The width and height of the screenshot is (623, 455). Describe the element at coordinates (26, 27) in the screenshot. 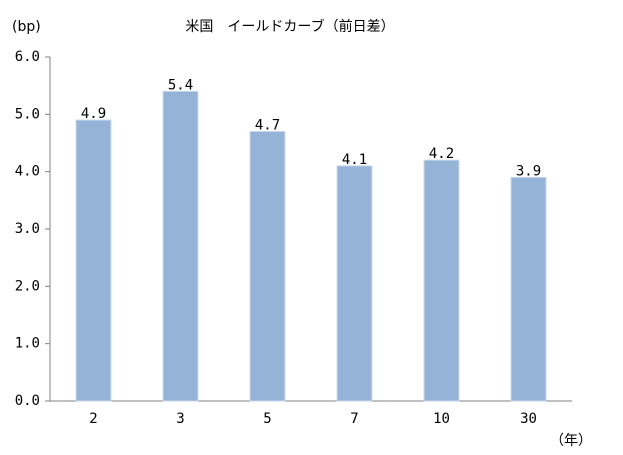

I see `y-axis-label: (bp)` at that location.